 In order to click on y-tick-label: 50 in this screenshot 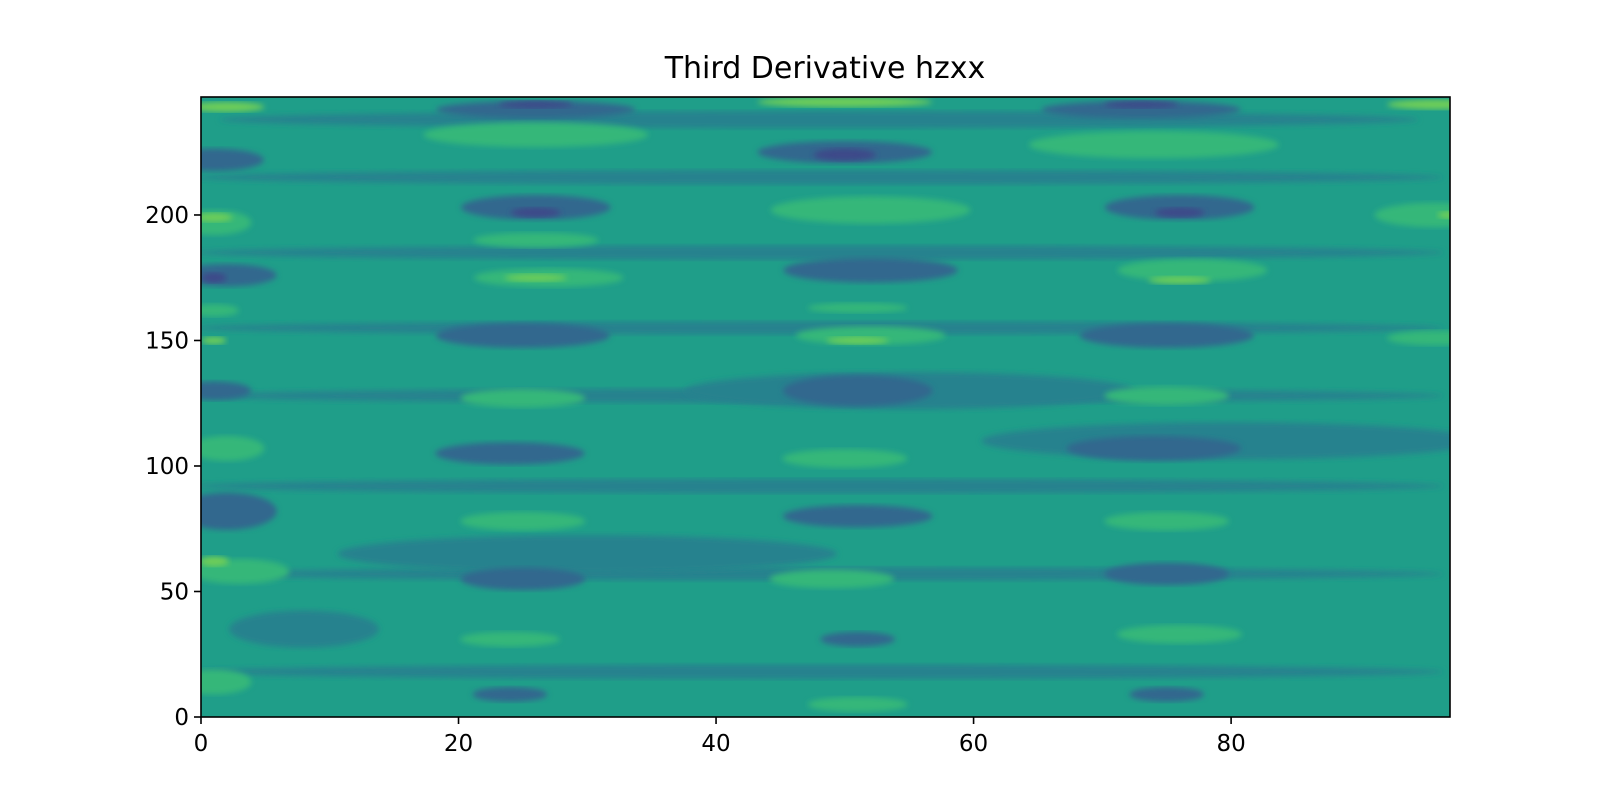, I will do `click(174, 592)`.